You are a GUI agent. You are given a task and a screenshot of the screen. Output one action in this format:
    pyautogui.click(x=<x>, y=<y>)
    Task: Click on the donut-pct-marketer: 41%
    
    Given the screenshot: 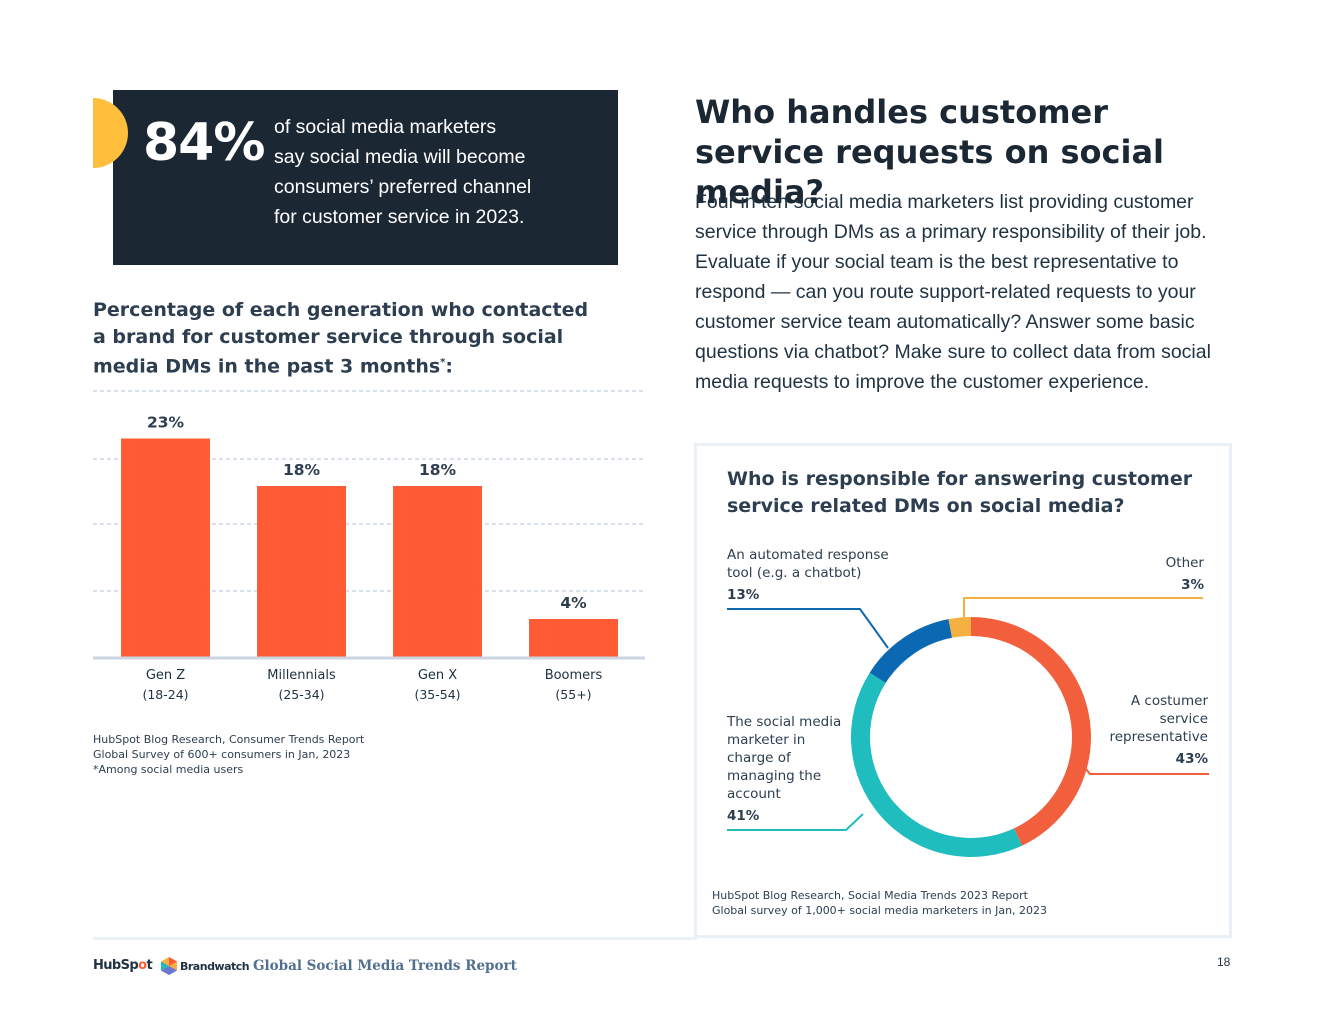 What is the action you would take?
    pyautogui.click(x=743, y=816)
    